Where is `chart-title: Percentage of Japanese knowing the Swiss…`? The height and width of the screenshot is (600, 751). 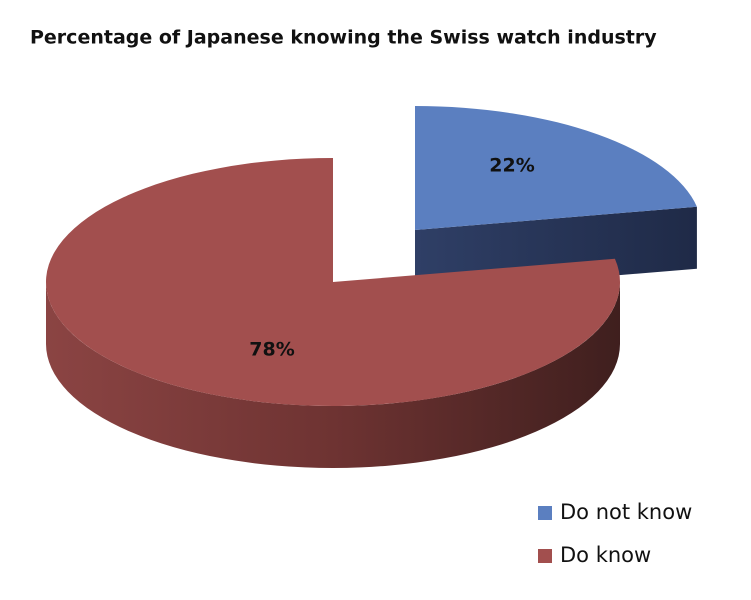 chart-title: Percentage of Japanese knowing the Swiss… is located at coordinates (343, 38).